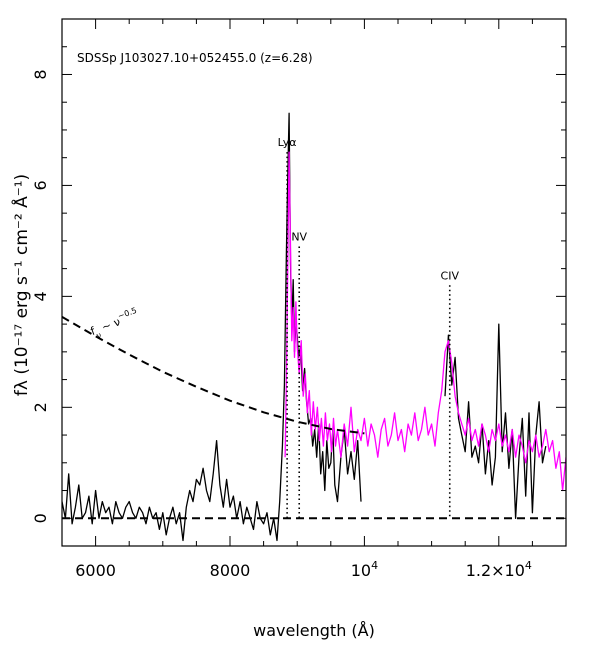 The image size is (610, 649). What do you see at coordinates (40, 407) in the screenshot?
I see `y-tick-label: 2` at bounding box center [40, 407].